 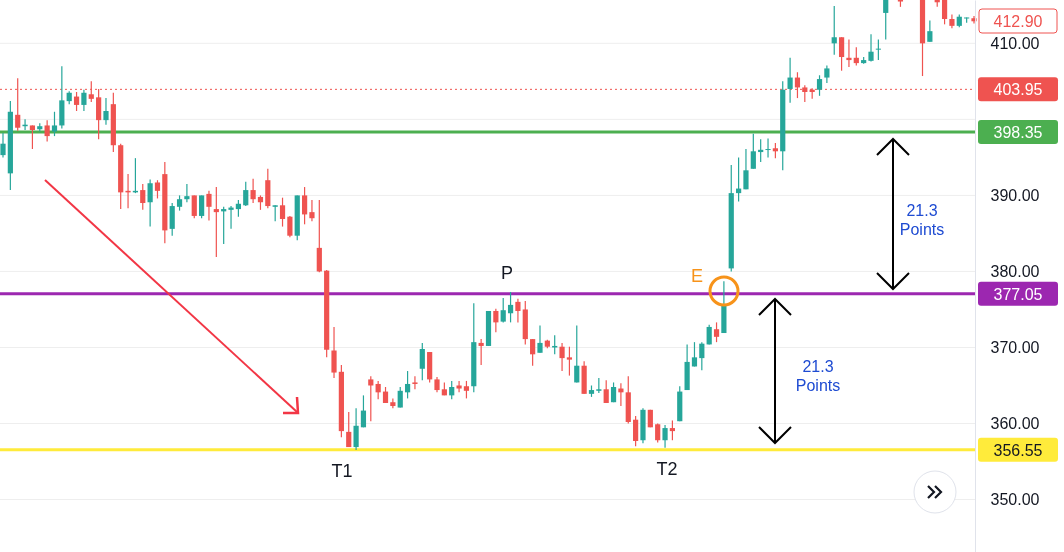 What do you see at coordinates (1018, 90) in the screenshot?
I see `ref-line-label: 403.95` at bounding box center [1018, 90].